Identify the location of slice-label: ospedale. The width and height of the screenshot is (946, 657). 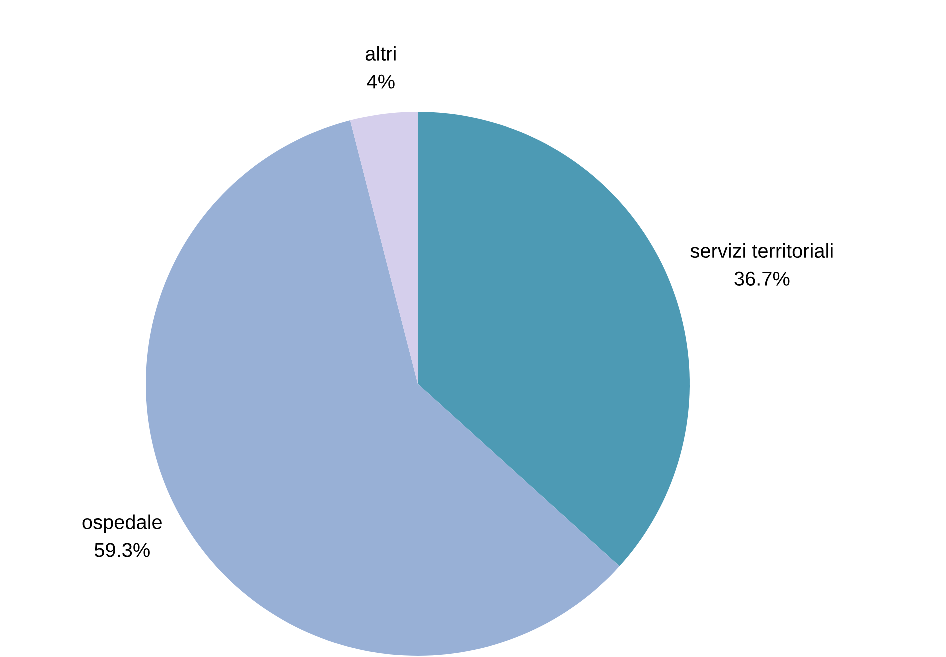
(122, 524).